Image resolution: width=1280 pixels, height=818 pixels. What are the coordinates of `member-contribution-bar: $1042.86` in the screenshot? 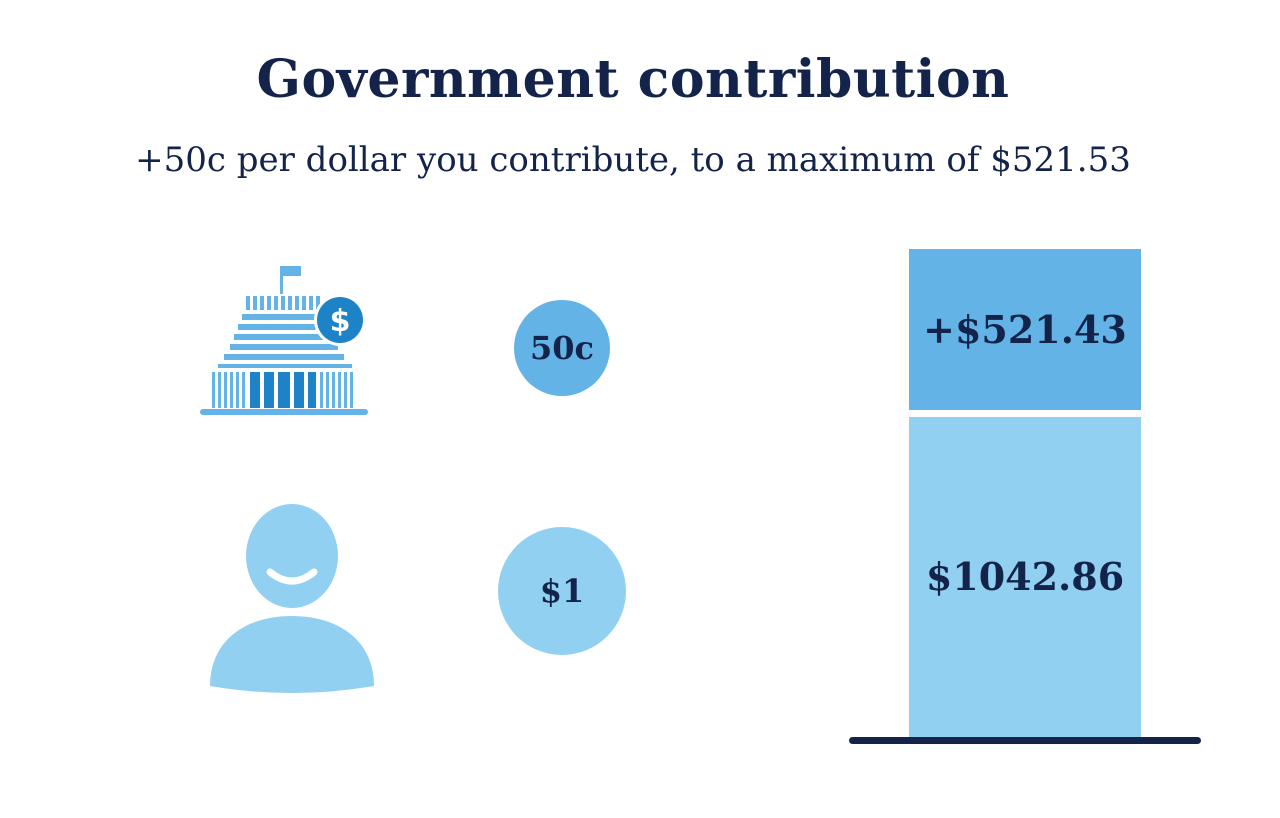 It's located at (1025, 578).